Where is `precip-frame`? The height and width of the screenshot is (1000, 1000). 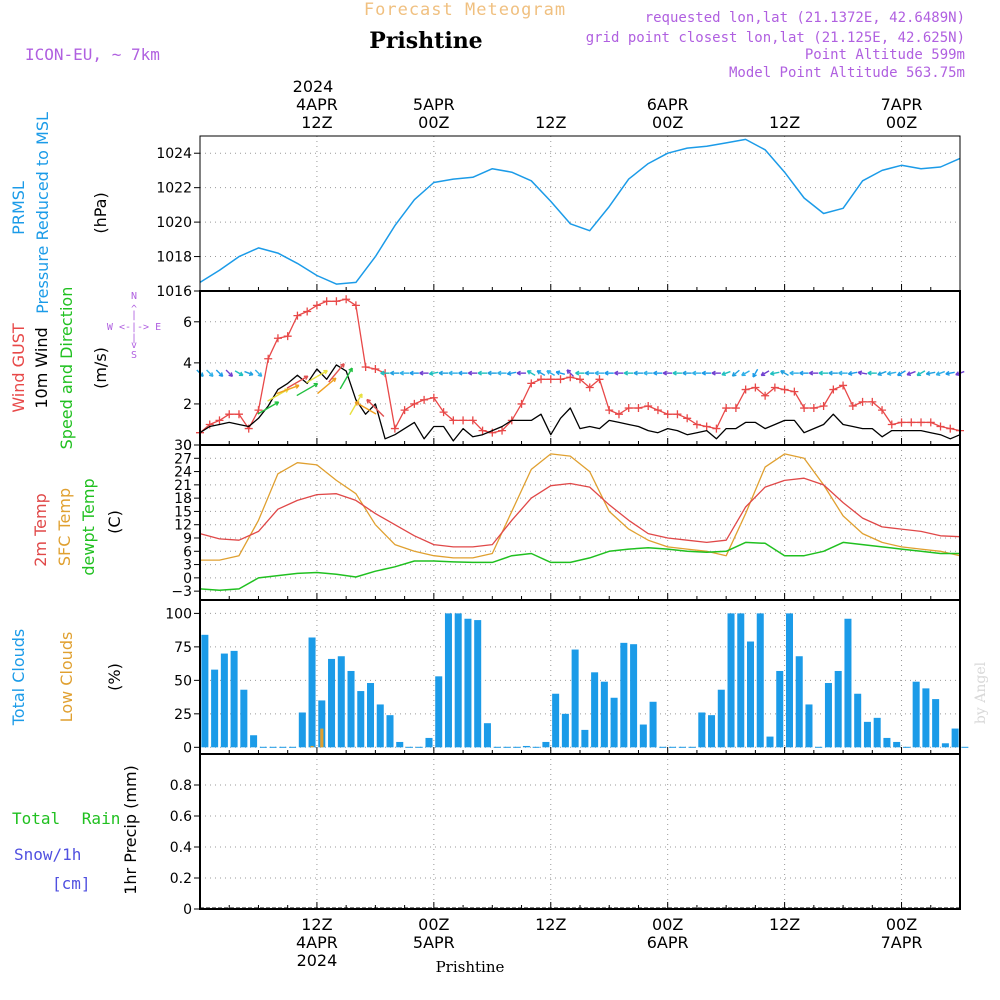 precip-frame is located at coordinates (580, 831).